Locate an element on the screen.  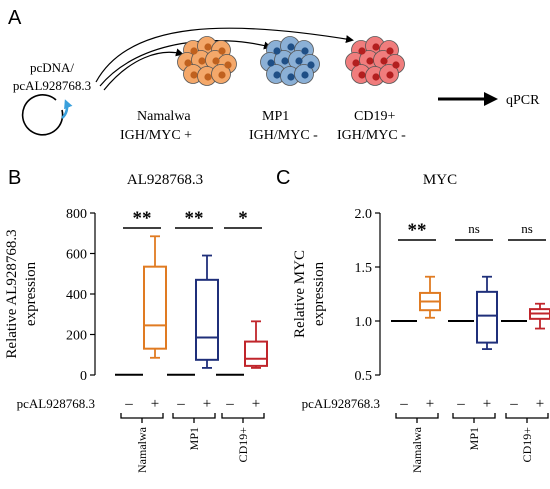
y-tick-label: 0 is located at coordinates (83, 376).